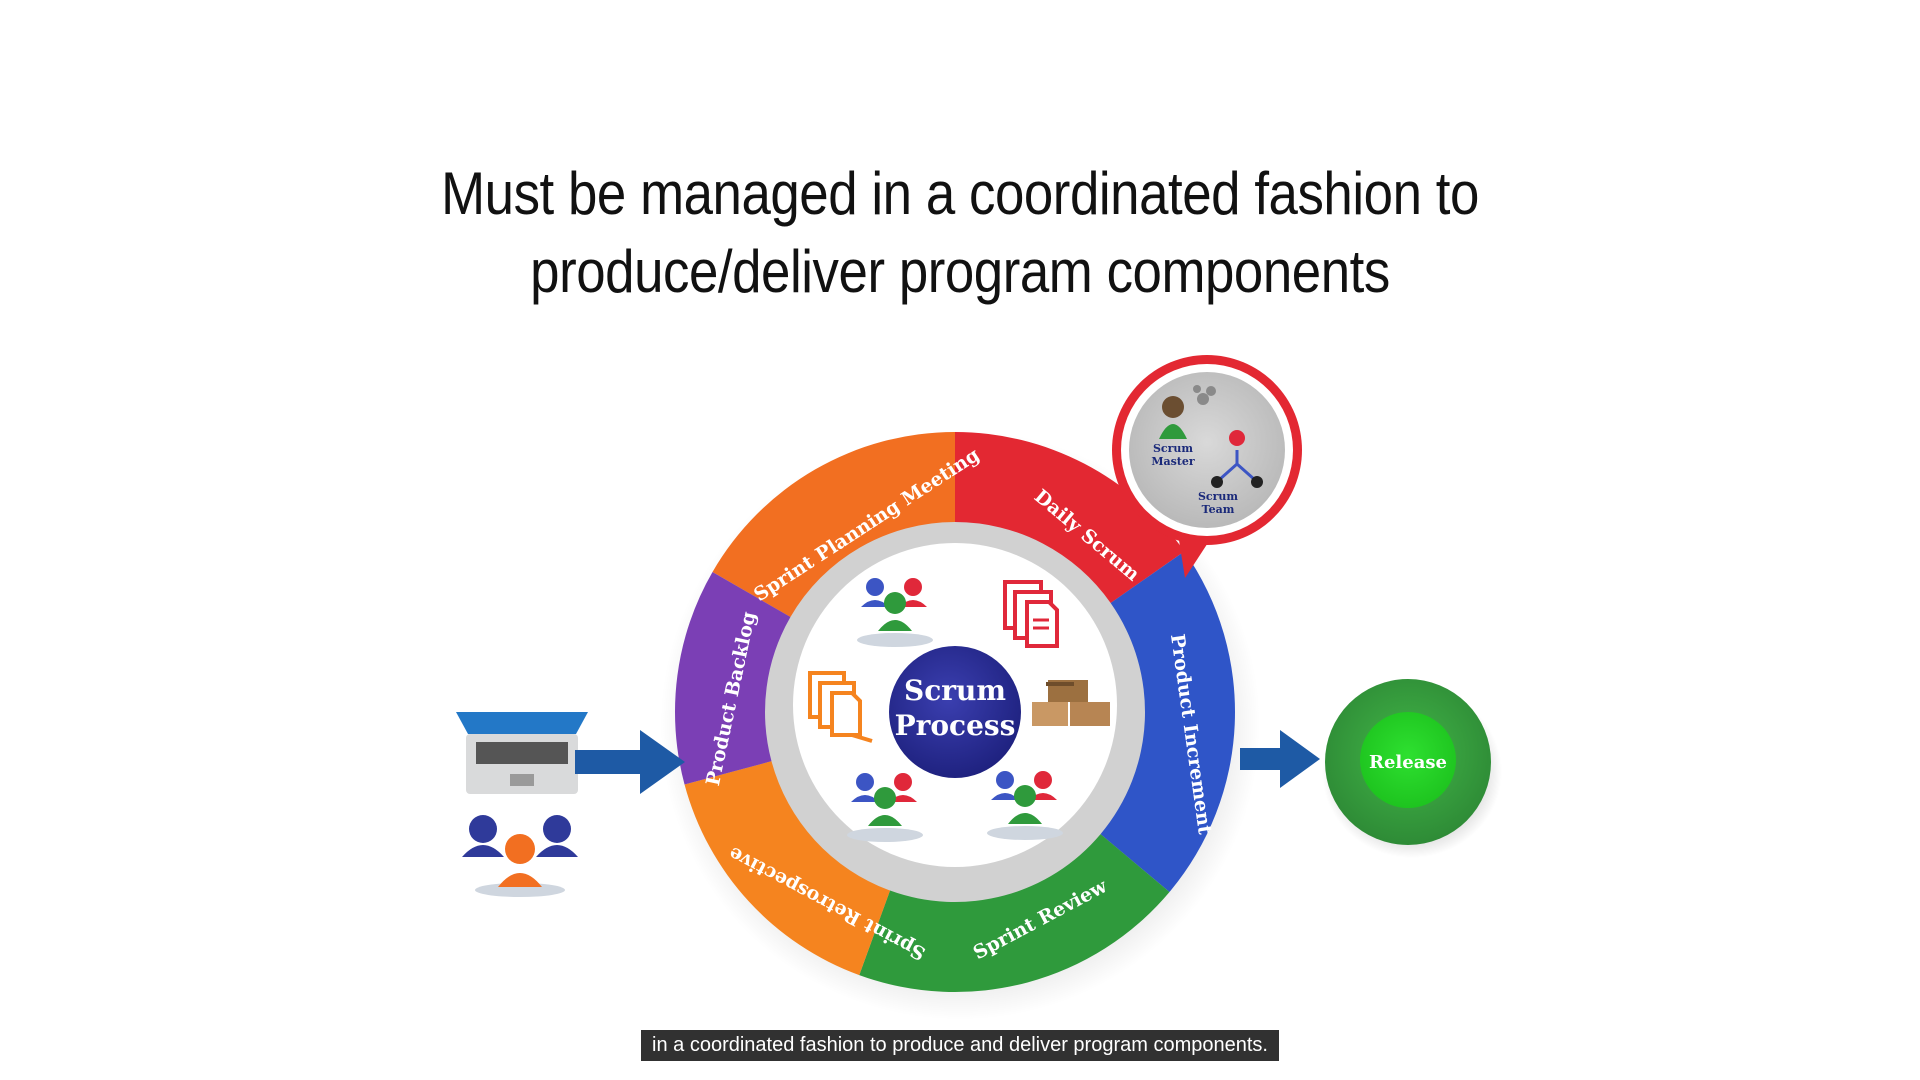 The width and height of the screenshot is (1920, 1080). I want to click on release-label: Release, so click(1408, 762).